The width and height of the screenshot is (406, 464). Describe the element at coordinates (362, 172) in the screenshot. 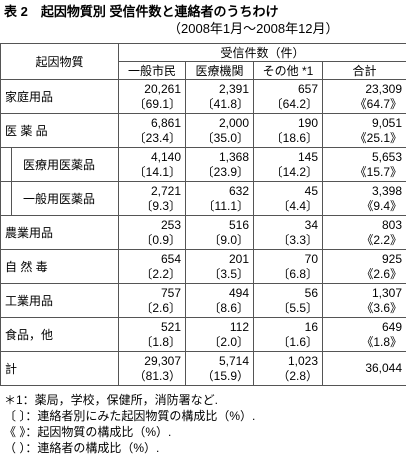

I see `ratio: 《15.7》` at that location.